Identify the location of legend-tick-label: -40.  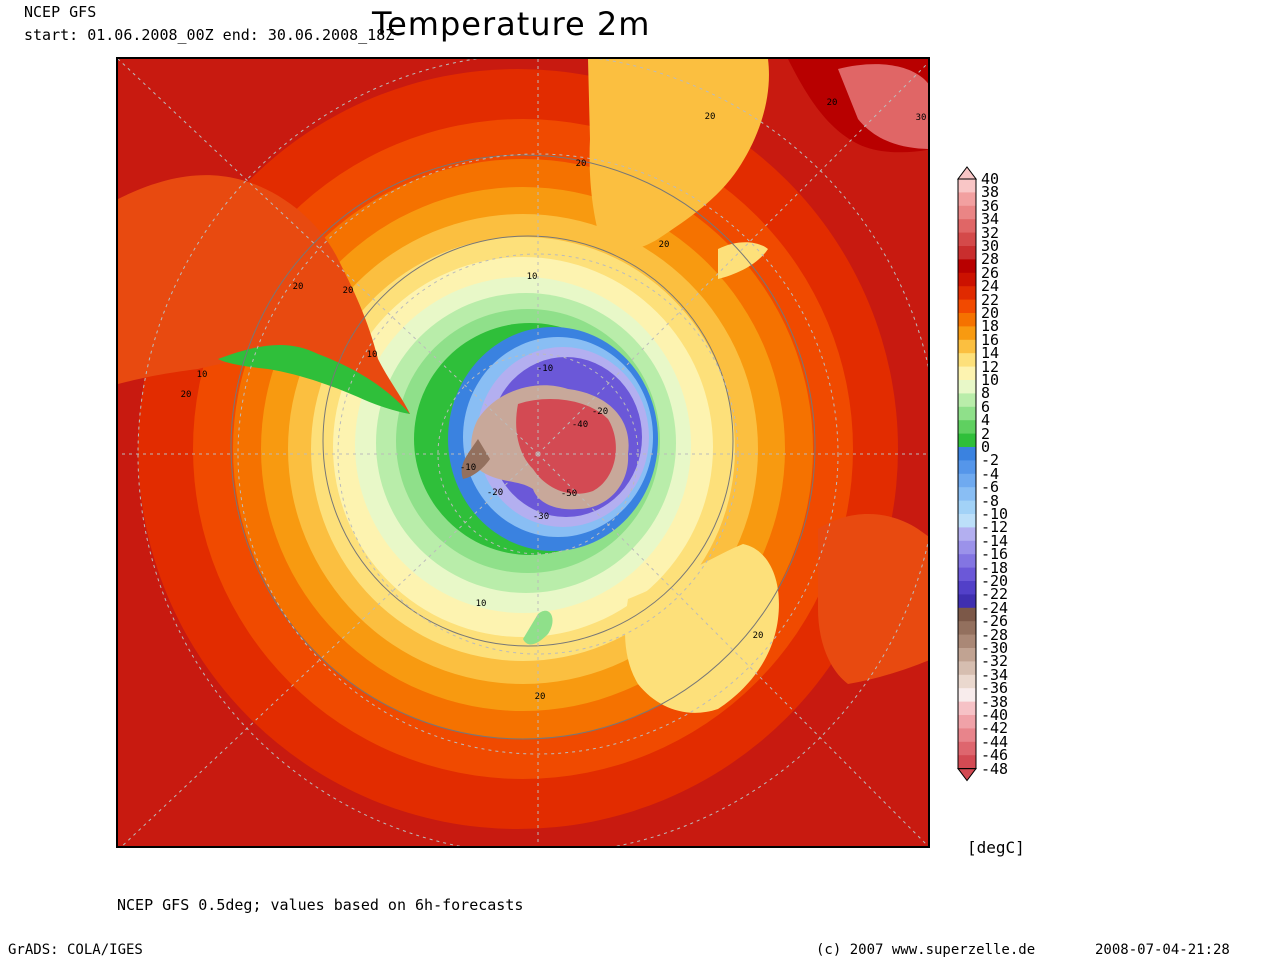
(995, 715).